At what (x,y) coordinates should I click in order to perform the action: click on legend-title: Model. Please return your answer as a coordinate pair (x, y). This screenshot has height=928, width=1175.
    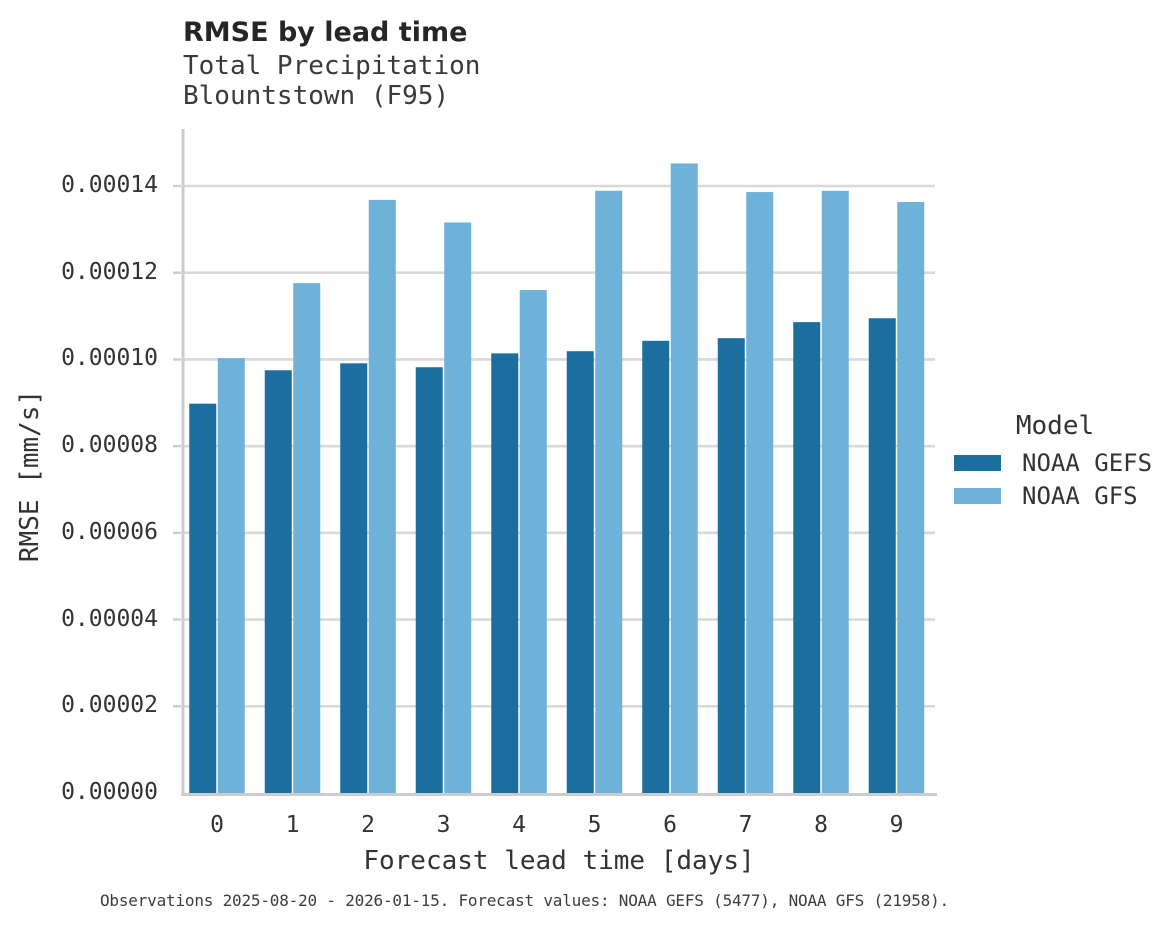
    Looking at the image, I should click on (1055, 426).